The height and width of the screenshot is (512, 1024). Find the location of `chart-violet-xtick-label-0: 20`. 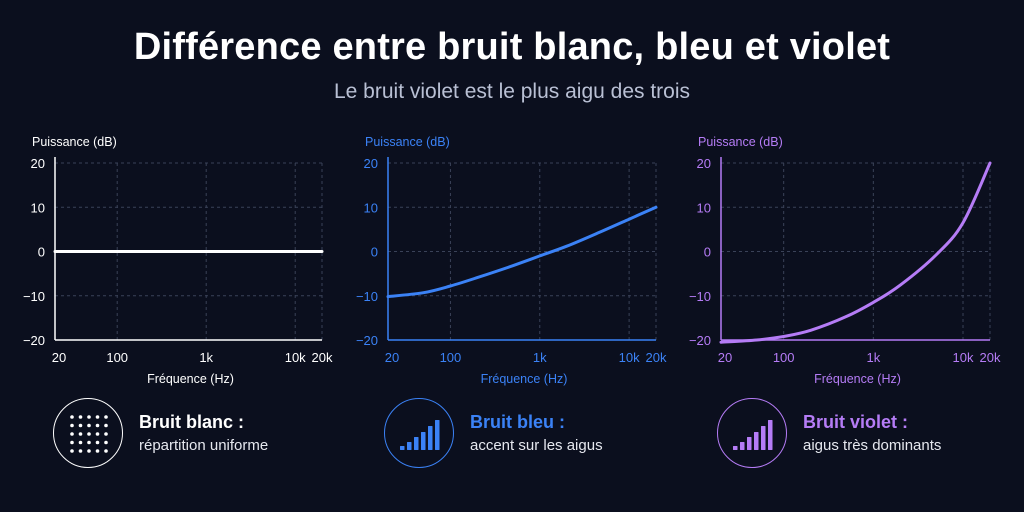

chart-violet-xtick-label-0: 20 is located at coordinates (725, 357).